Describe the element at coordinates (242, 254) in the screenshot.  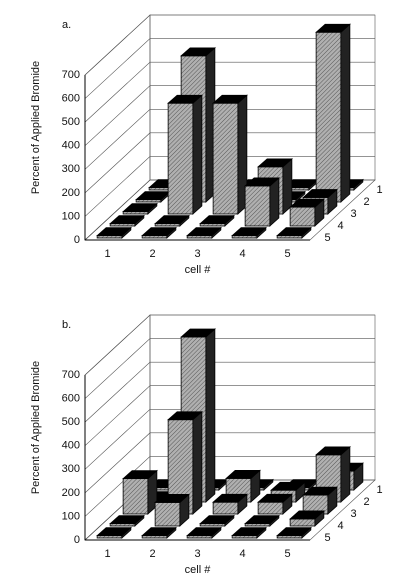
I see `x-tick-label: 4` at that location.